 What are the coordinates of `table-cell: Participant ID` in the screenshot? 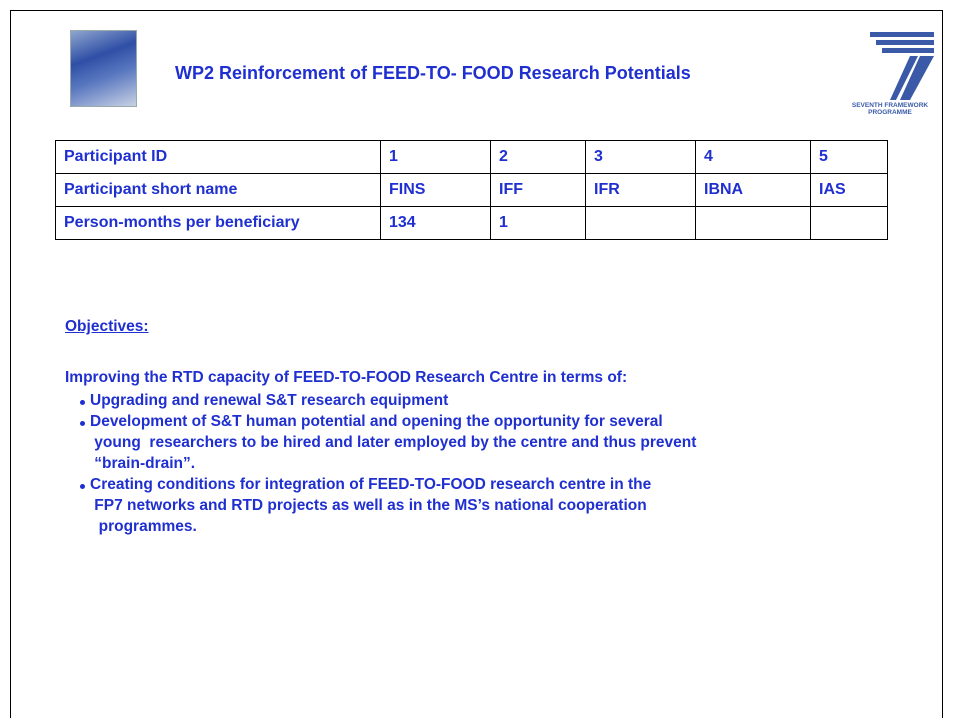 It's located at (218, 157).